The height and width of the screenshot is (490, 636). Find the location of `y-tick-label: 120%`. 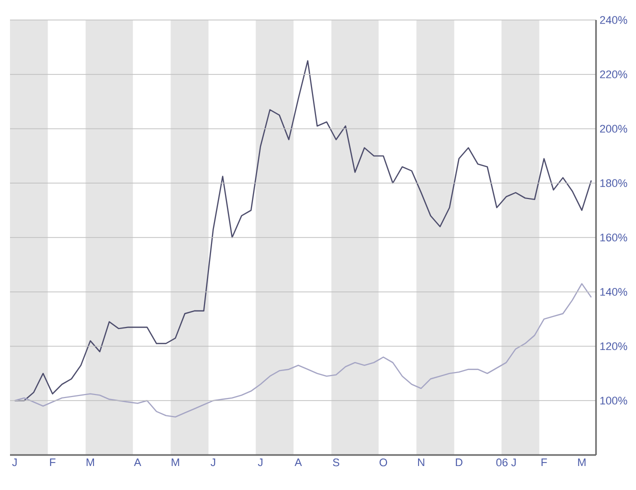

y-tick-label: 120% is located at coordinates (614, 346).